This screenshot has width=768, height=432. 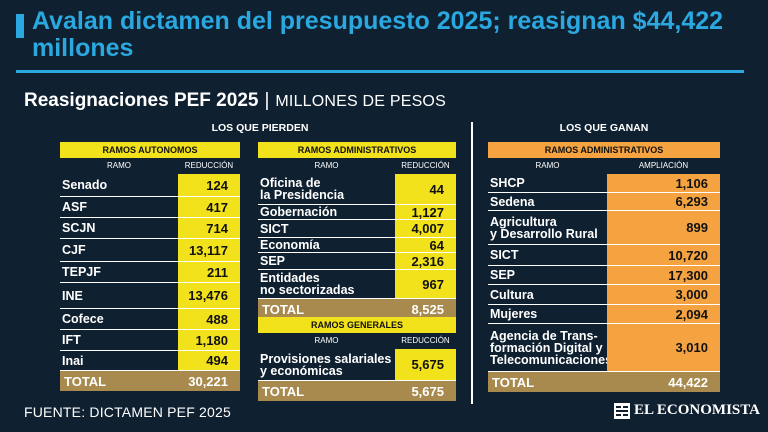 I want to click on row-name: SHCP, so click(x=507, y=183).